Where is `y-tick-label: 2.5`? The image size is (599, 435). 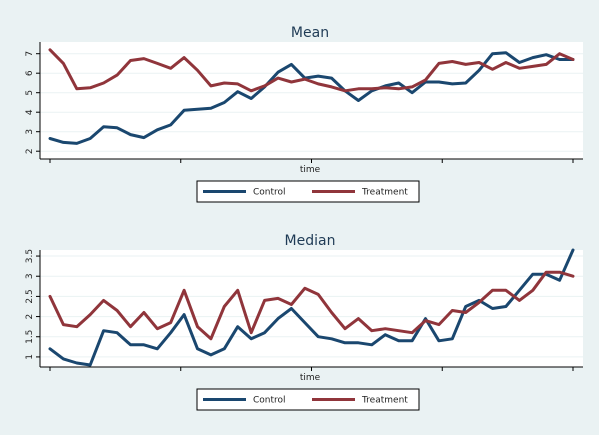
y-tick-label: 2.5 is located at coordinates (30, 296).